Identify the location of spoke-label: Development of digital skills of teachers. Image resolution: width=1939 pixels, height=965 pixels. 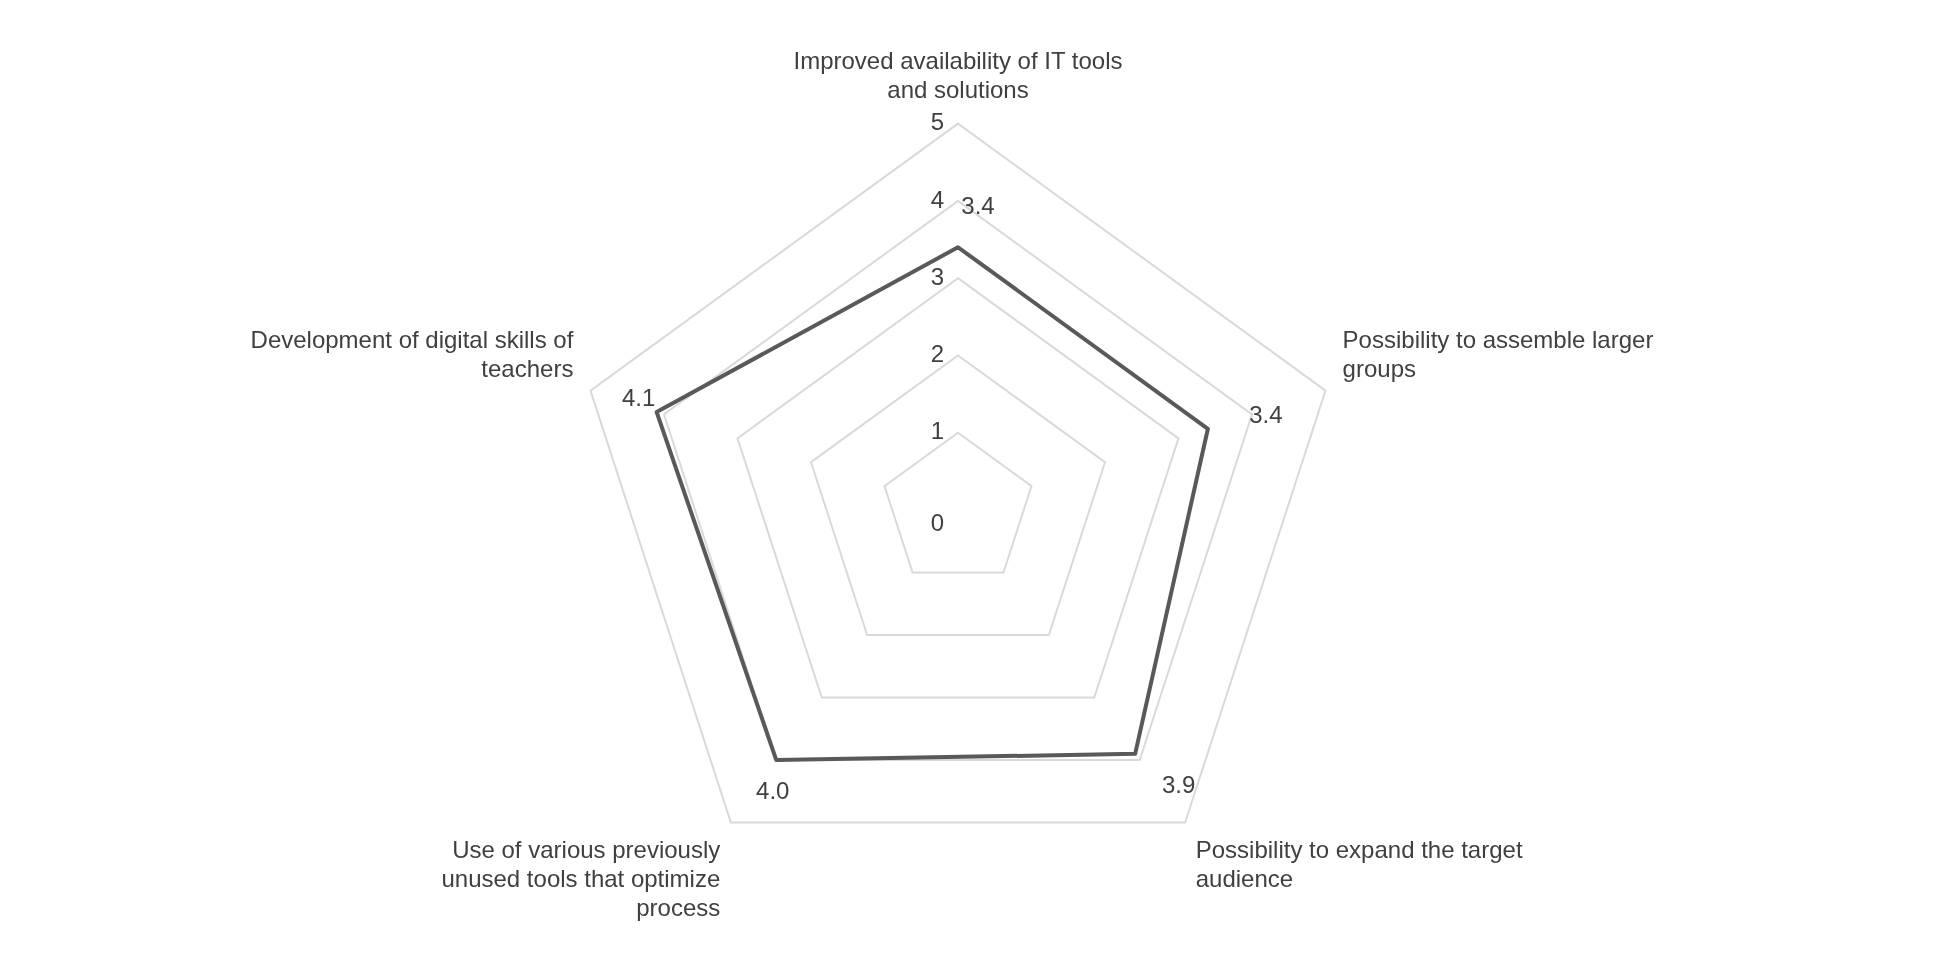
(412, 354).